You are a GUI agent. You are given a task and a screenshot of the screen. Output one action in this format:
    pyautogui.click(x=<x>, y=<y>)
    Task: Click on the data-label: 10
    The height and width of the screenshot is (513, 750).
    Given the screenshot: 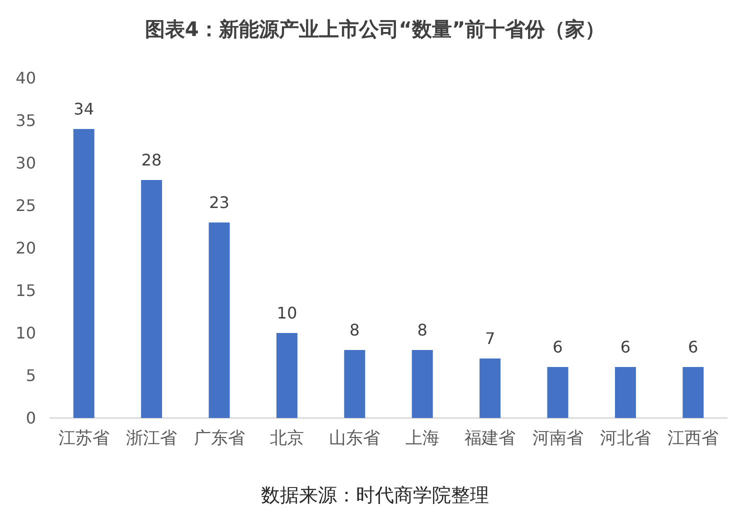 What is the action you would take?
    pyautogui.click(x=287, y=313)
    